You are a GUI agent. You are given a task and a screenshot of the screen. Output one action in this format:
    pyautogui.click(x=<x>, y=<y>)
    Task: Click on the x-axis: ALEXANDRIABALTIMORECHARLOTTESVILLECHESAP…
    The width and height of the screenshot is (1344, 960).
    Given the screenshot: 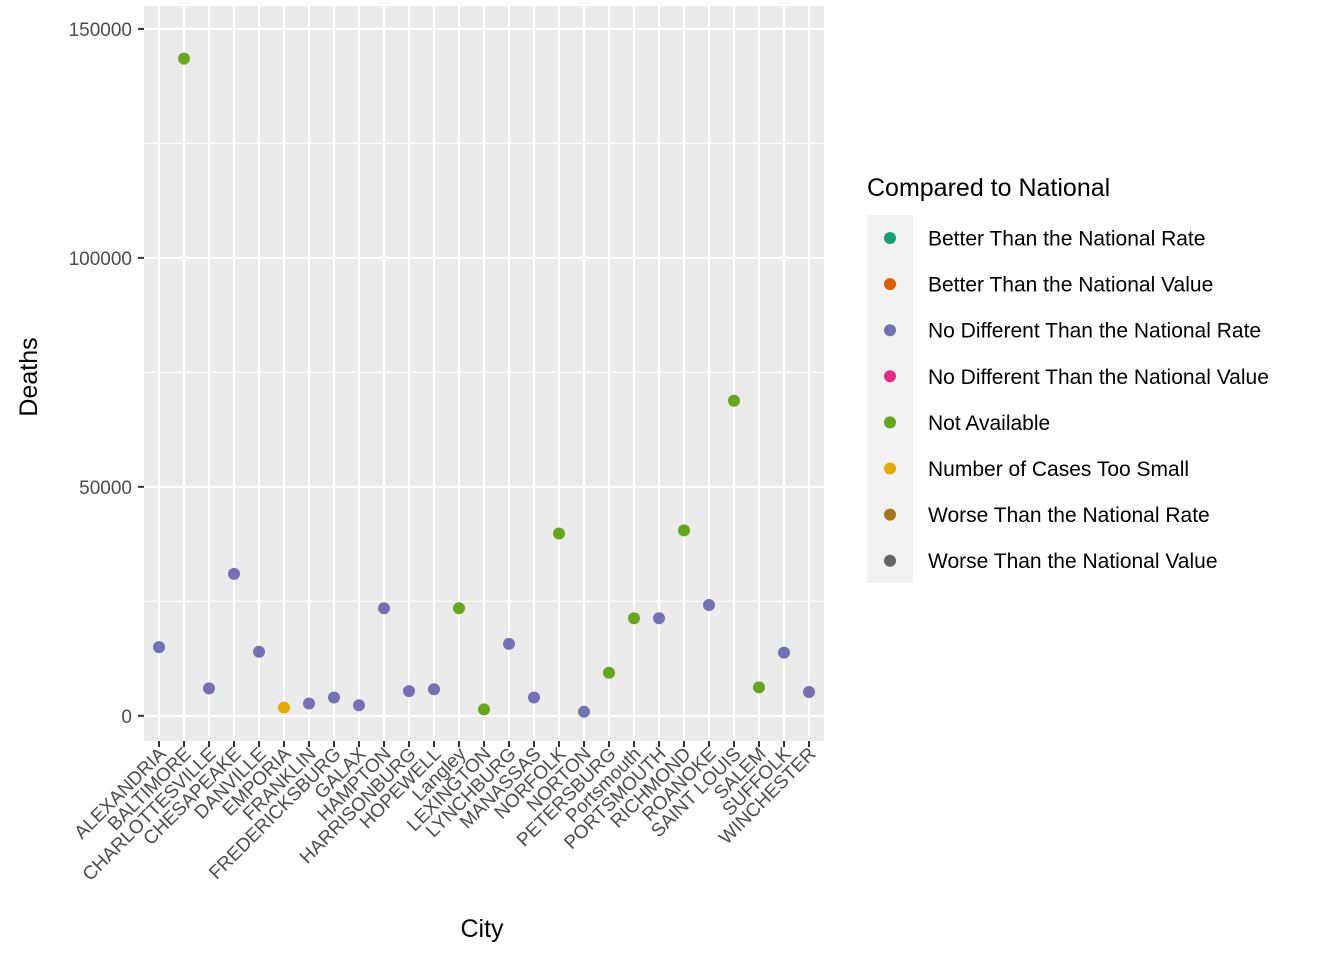 What is the action you would take?
    pyautogui.click(x=446, y=813)
    